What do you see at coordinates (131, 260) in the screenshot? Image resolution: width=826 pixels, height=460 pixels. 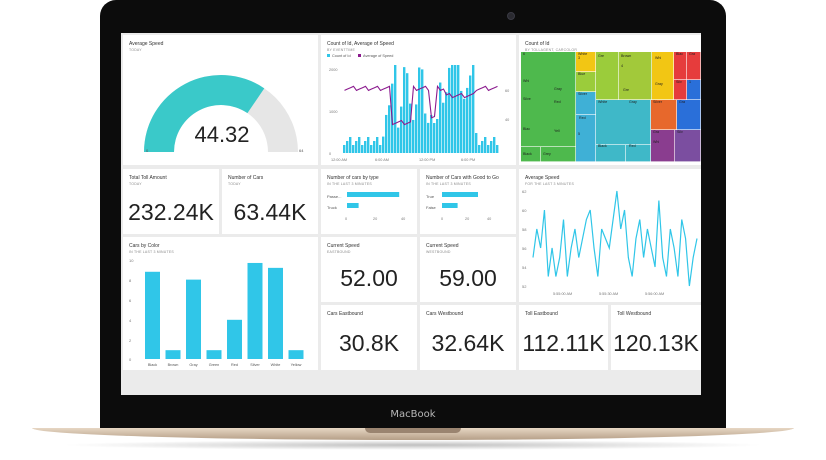 I see `y-tick: 10` at bounding box center [131, 260].